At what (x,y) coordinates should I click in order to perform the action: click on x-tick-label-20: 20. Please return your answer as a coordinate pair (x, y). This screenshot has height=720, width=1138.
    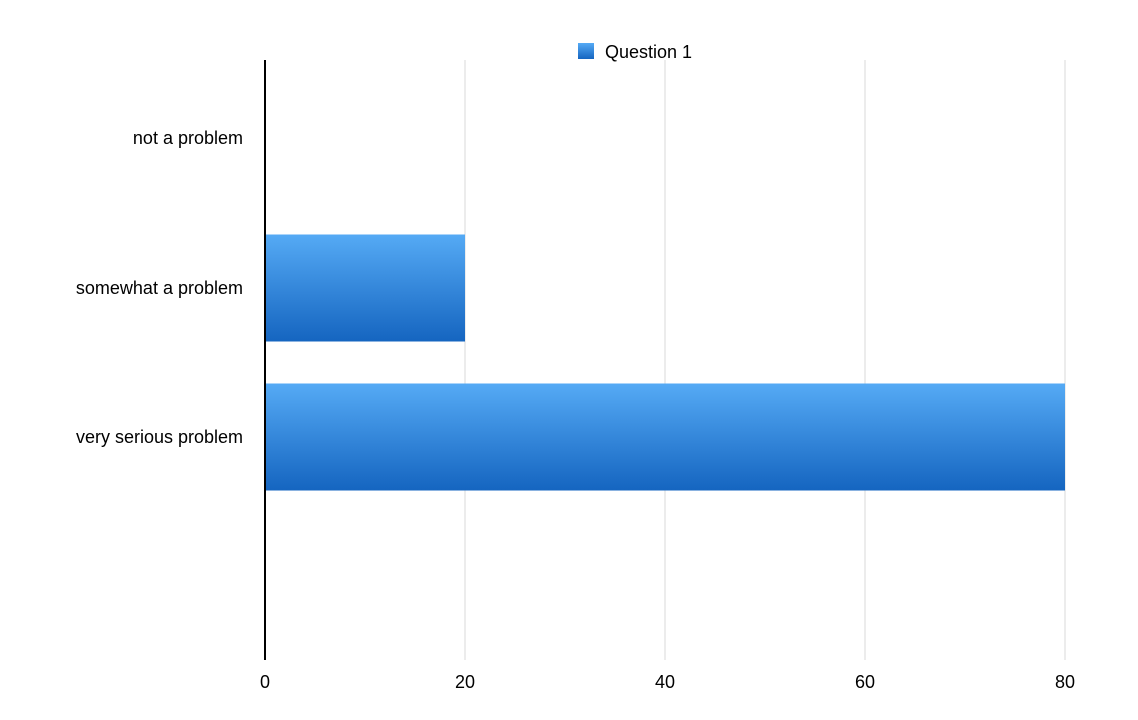
    Looking at the image, I should click on (465, 682).